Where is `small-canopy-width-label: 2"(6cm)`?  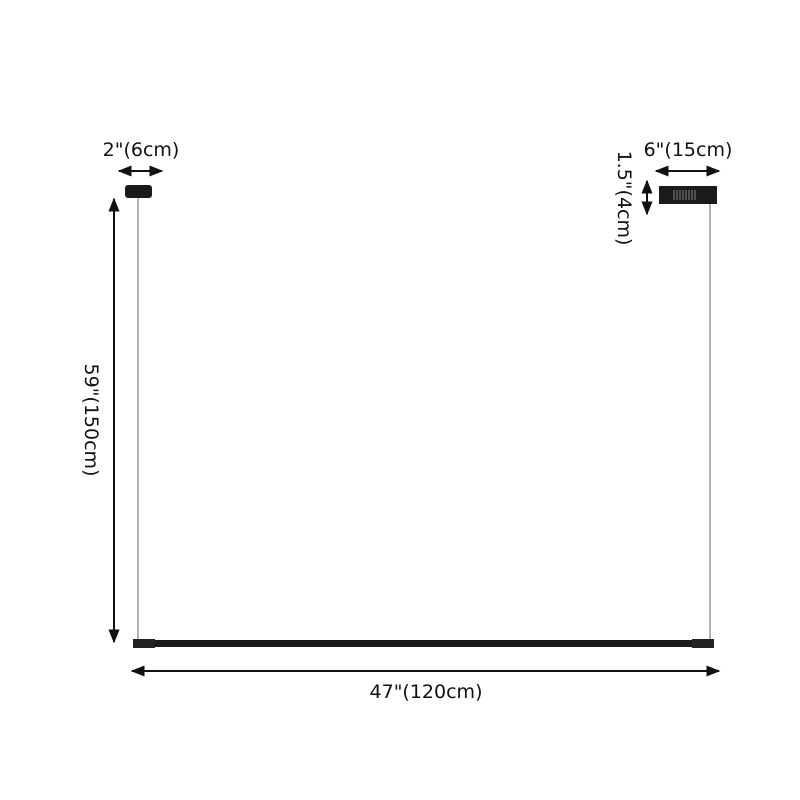
small-canopy-width-label: 2"(6cm) is located at coordinates (141, 150).